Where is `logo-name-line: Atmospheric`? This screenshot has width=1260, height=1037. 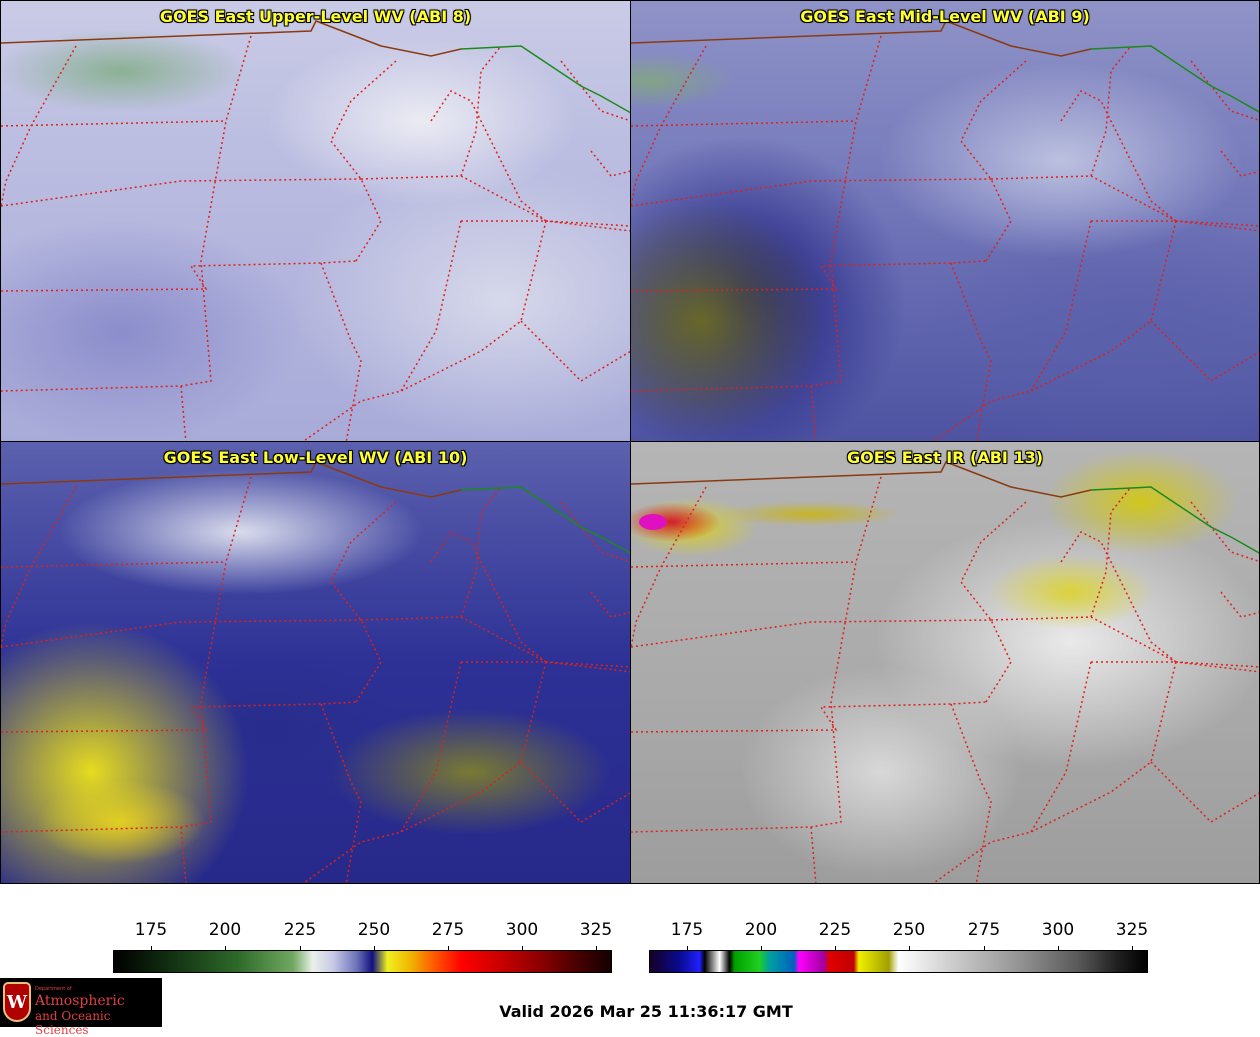
logo-name-line: Atmospheric is located at coordinates (80, 1001).